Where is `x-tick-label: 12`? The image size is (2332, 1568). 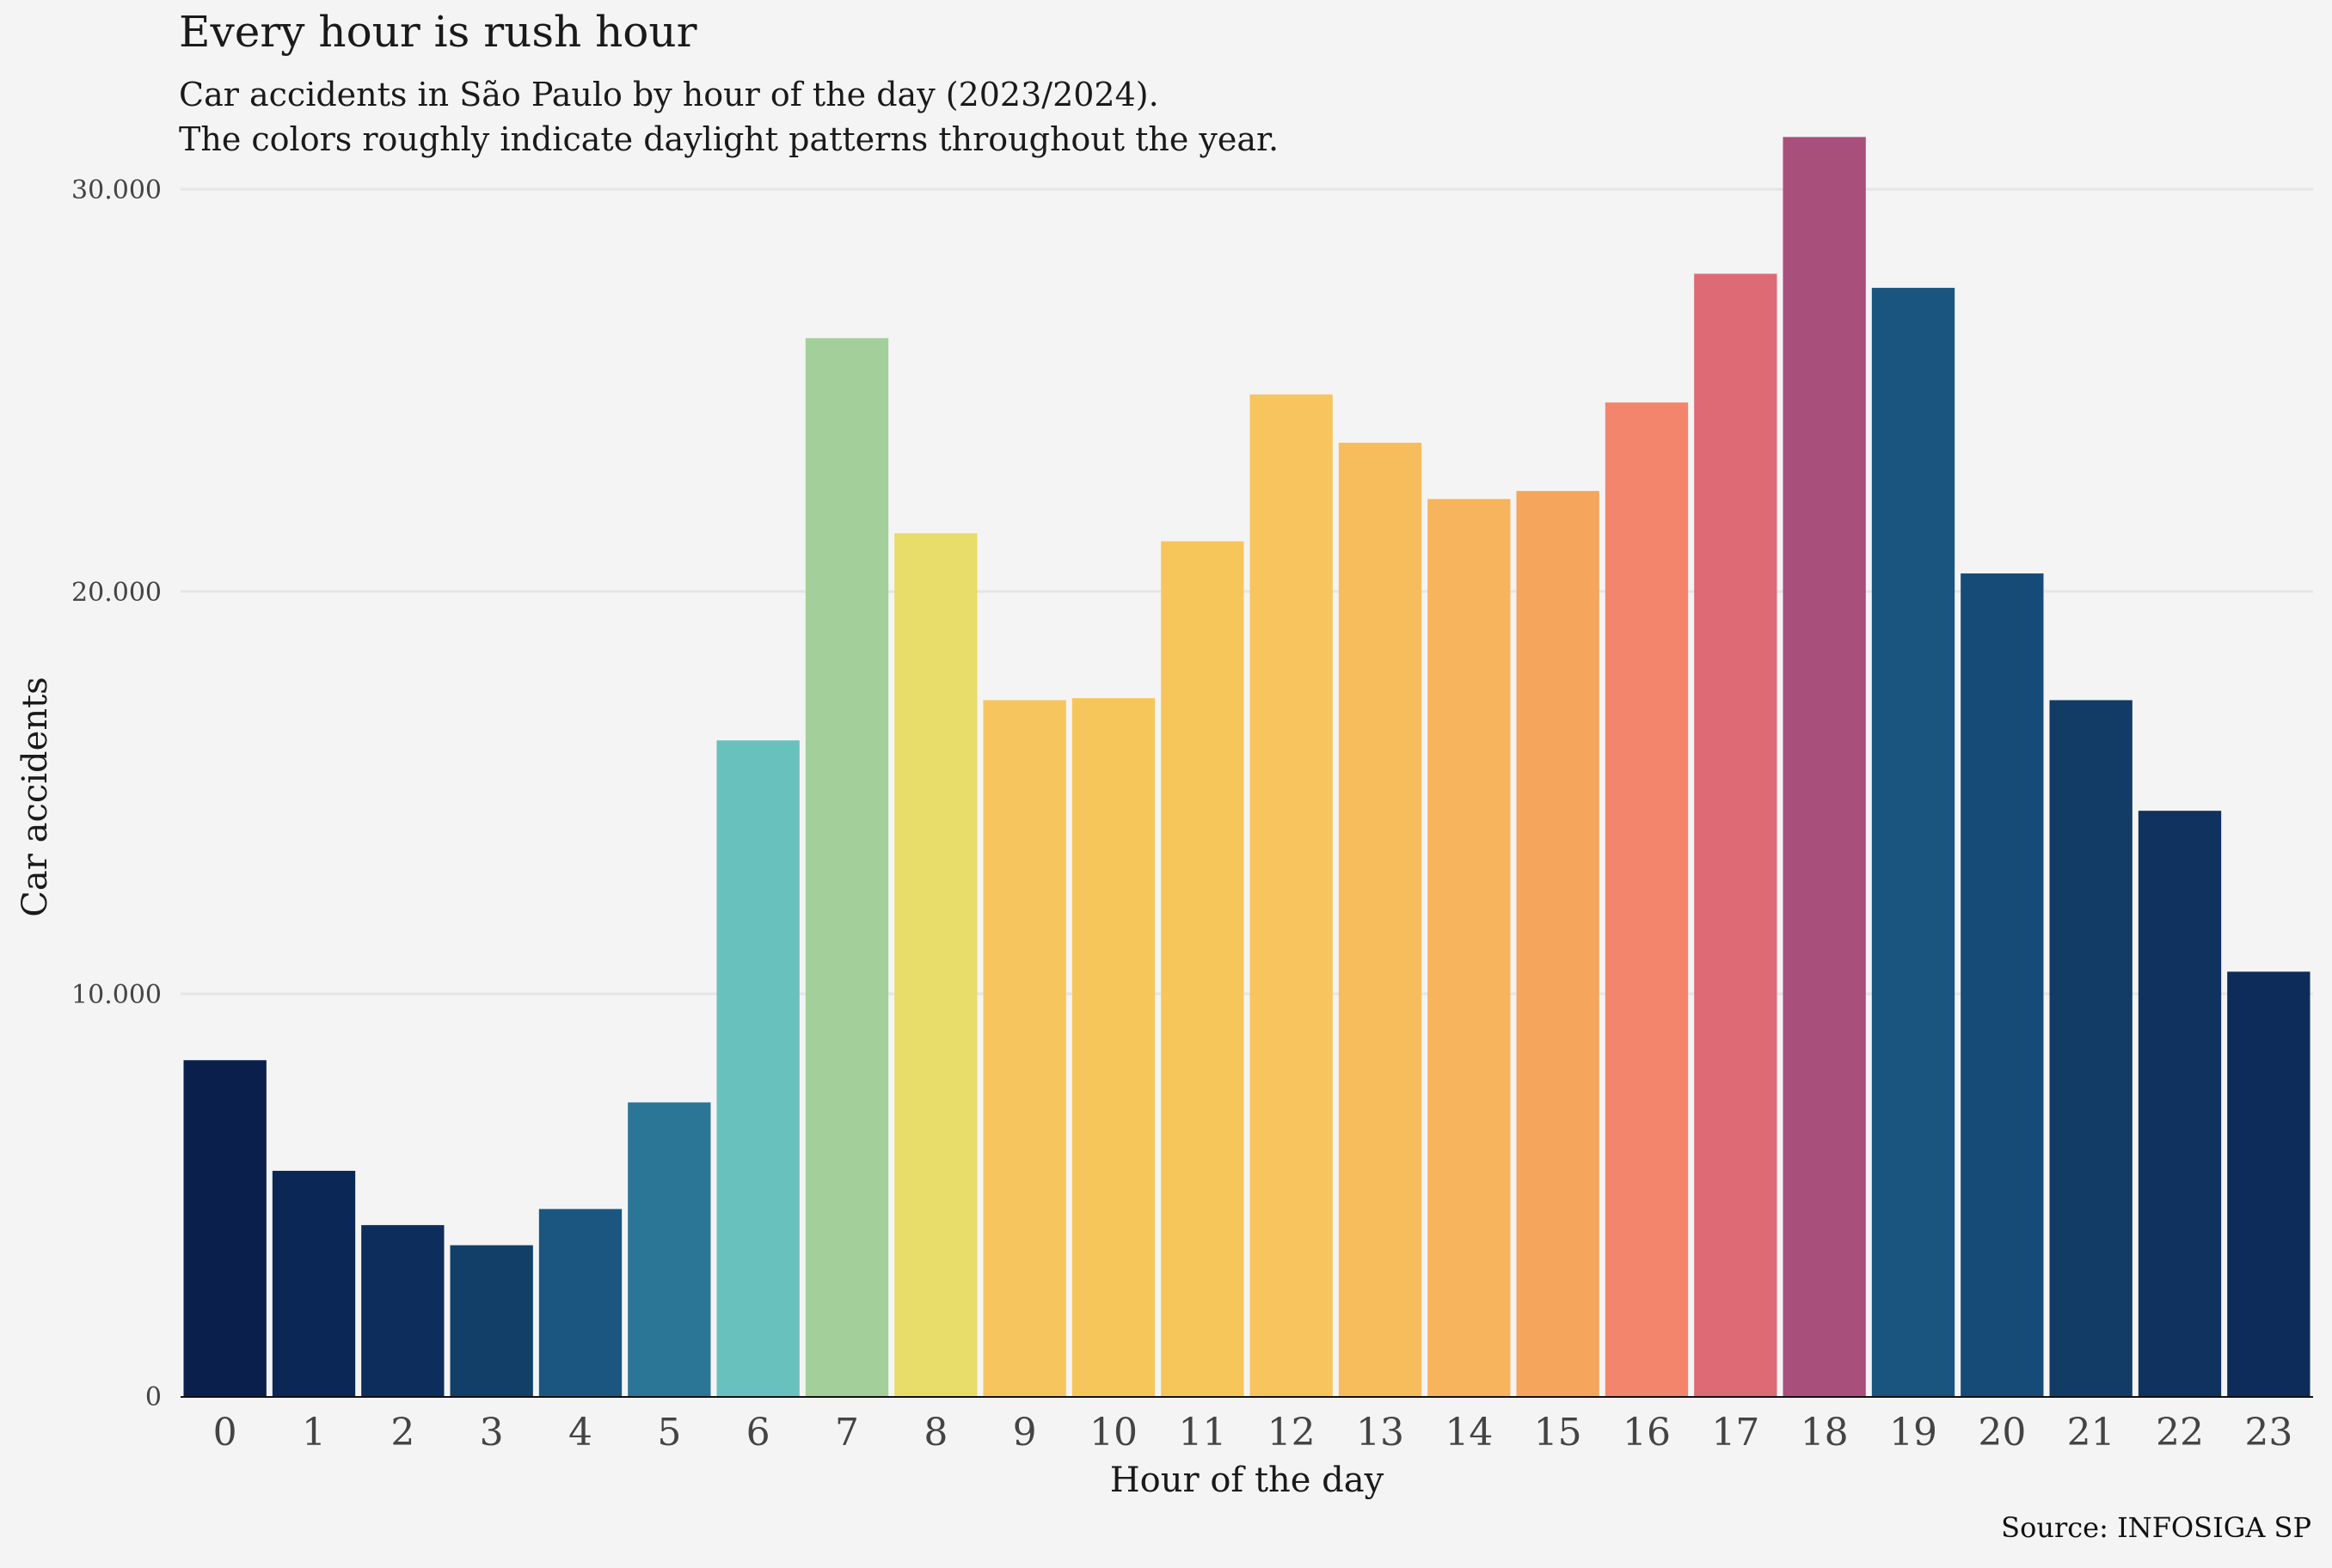 x-tick-label: 12 is located at coordinates (1291, 1433).